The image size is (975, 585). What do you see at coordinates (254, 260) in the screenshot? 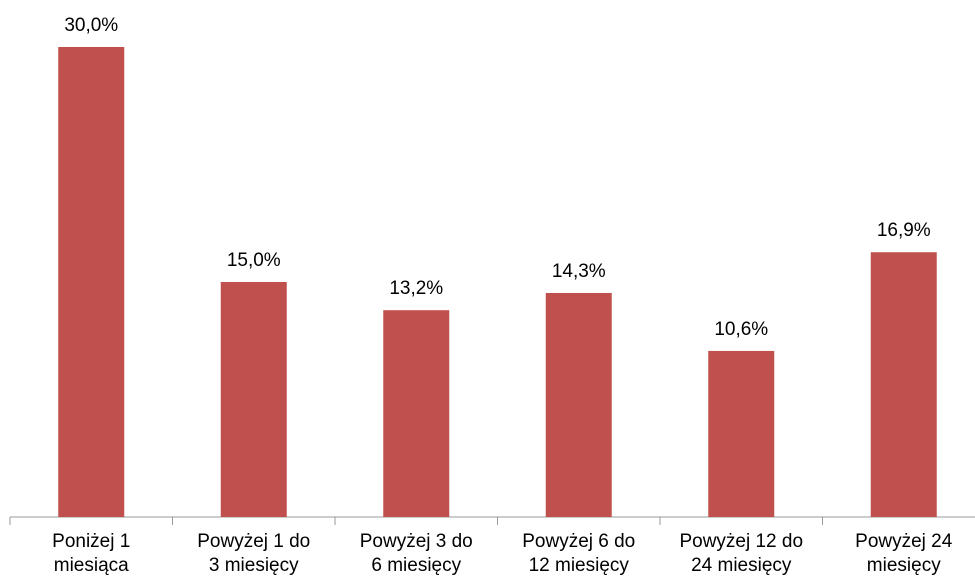
I see `data-label: 15,0%` at bounding box center [254, 260].